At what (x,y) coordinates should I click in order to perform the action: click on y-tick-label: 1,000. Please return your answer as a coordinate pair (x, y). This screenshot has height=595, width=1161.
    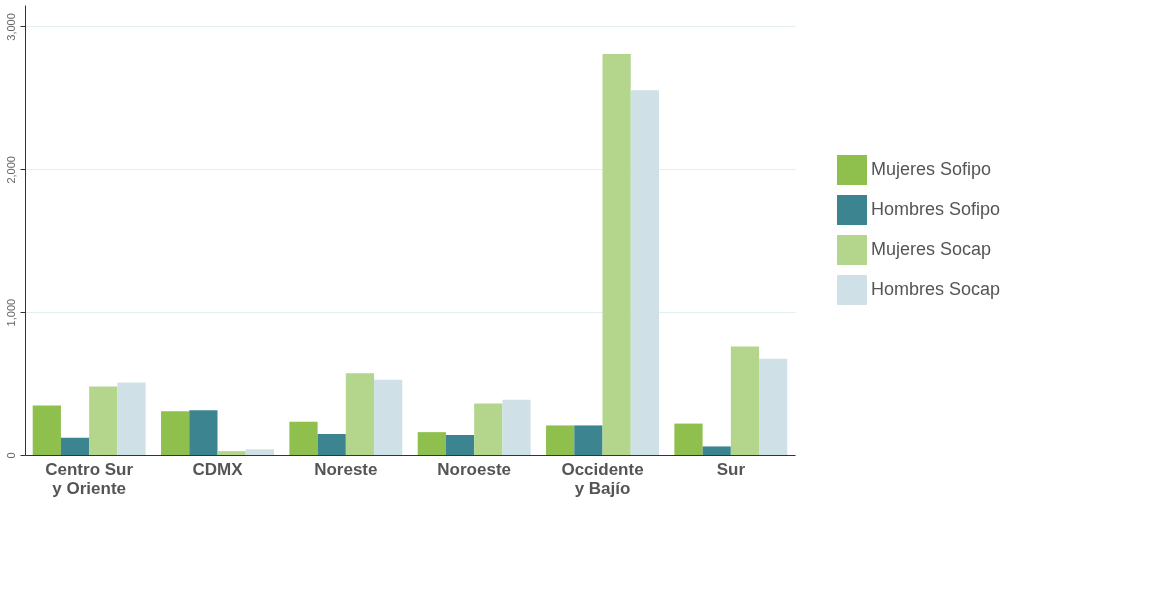
    Looking at the image, I should click on (10, 312).